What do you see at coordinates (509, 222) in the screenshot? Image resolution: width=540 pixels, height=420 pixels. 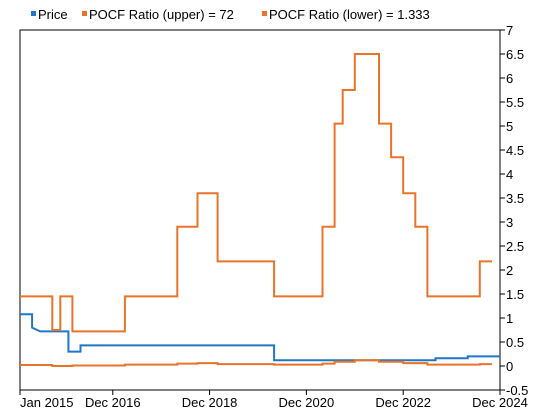 I see `y-tick-label: 3` at bounding box center [509, 222].